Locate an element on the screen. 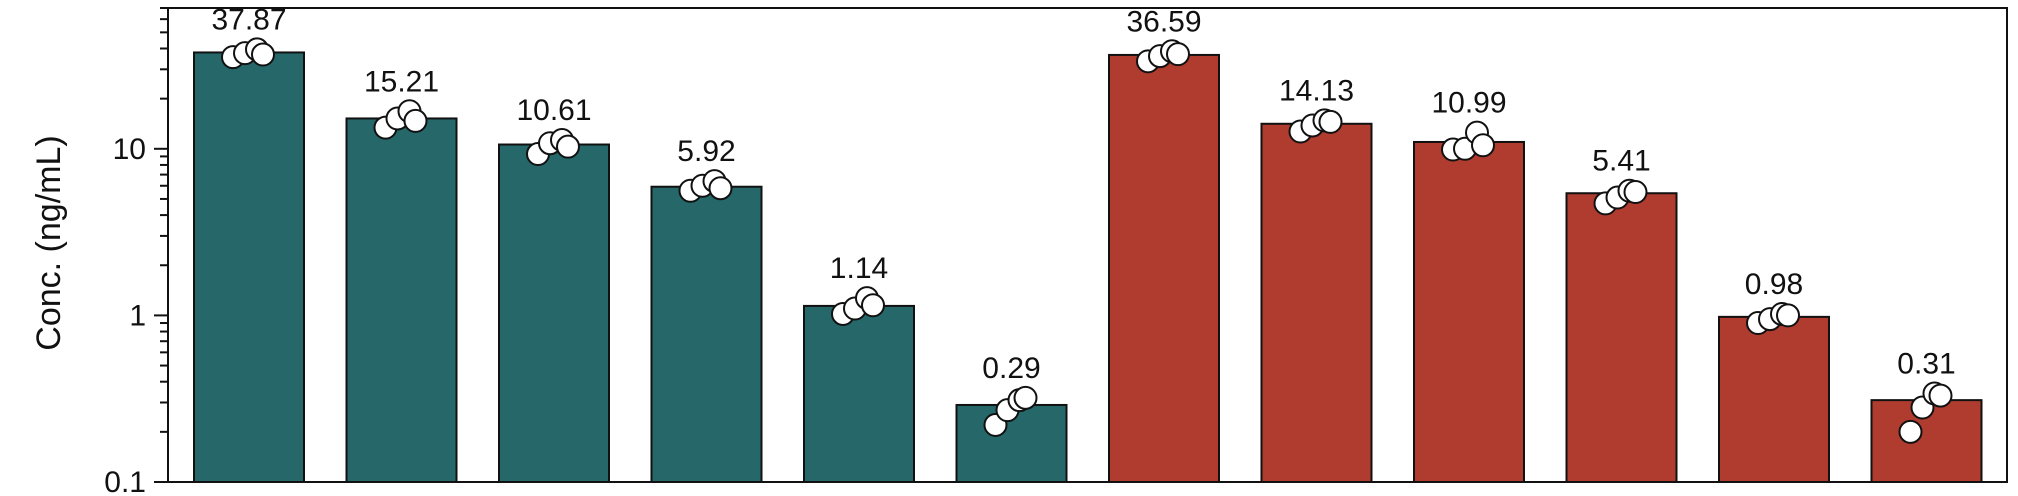 The height and width of the screenshot is (496, 2018). bar-value-label: 0.31 is located at coordinates (1926, 363).